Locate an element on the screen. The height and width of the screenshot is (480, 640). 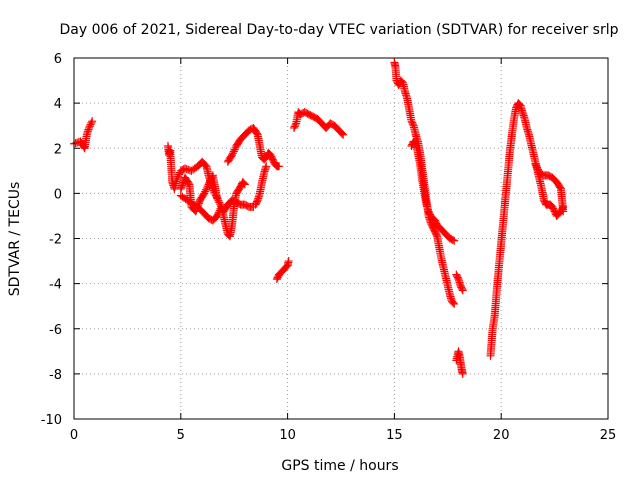
x-tick-label: 25 is located at coordinates (608, 435).